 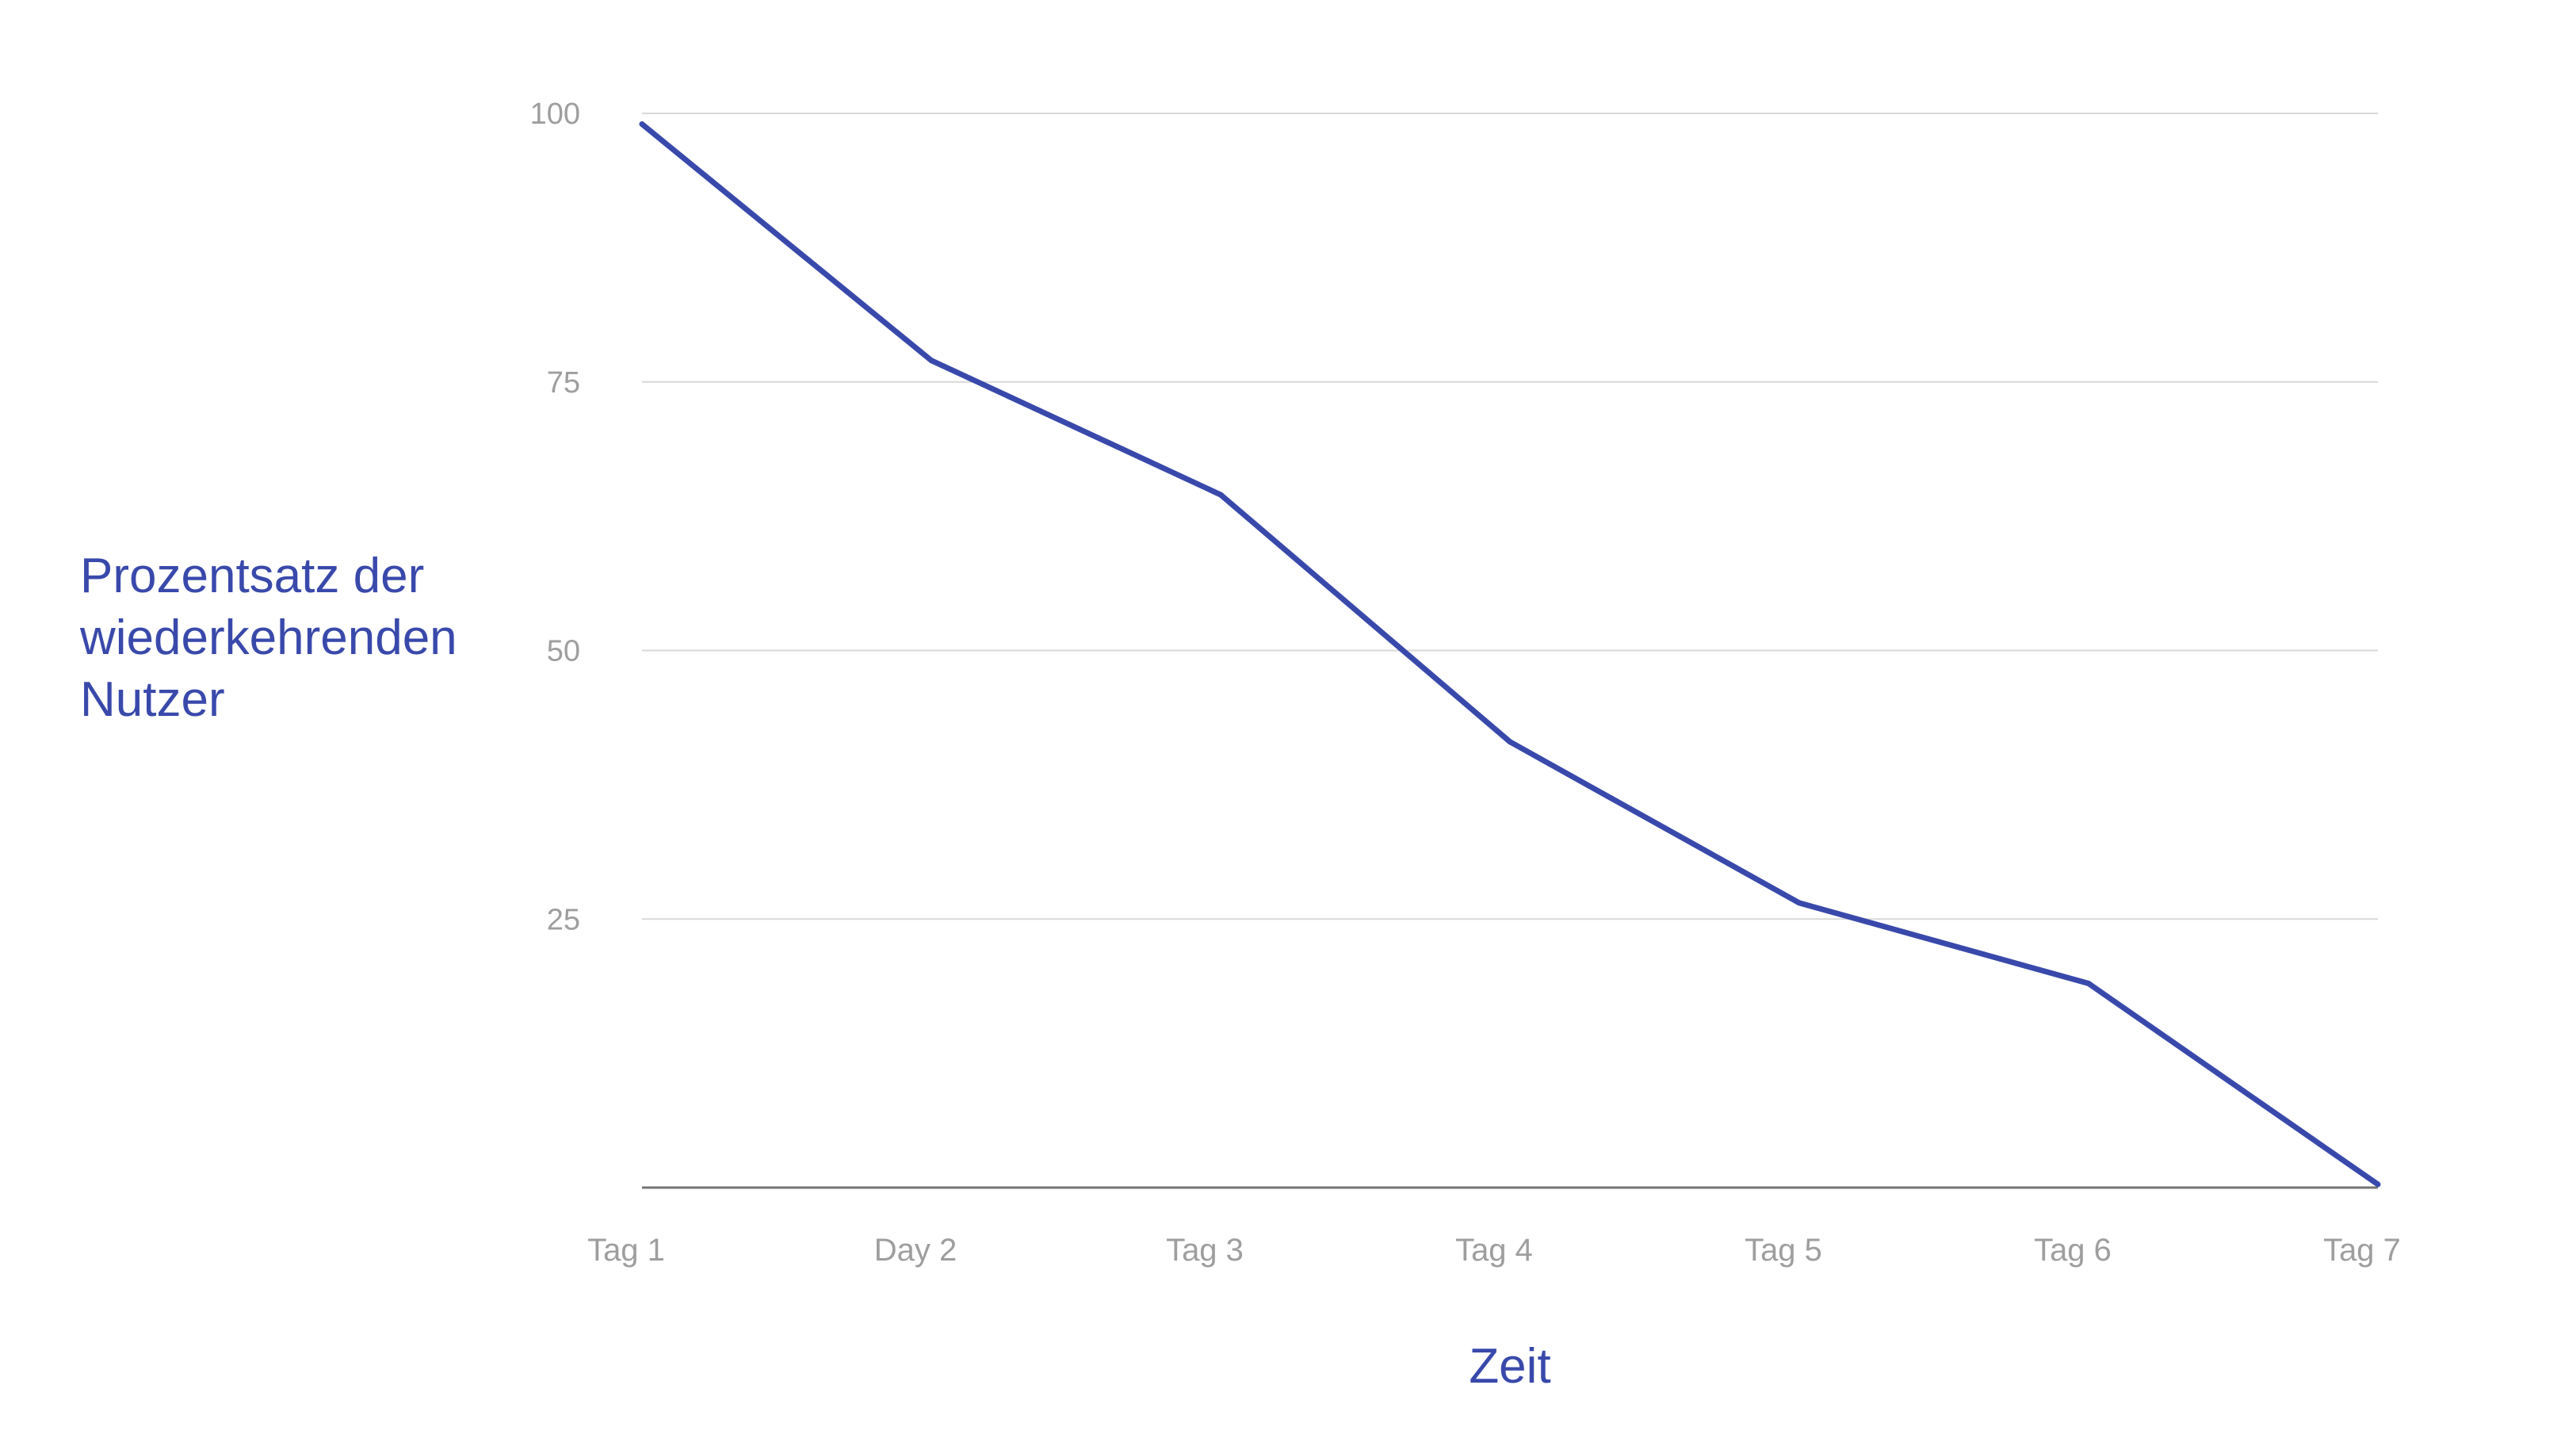 I want to click on x-tick-label: Tag 6, so click(x=2073, y=1250).